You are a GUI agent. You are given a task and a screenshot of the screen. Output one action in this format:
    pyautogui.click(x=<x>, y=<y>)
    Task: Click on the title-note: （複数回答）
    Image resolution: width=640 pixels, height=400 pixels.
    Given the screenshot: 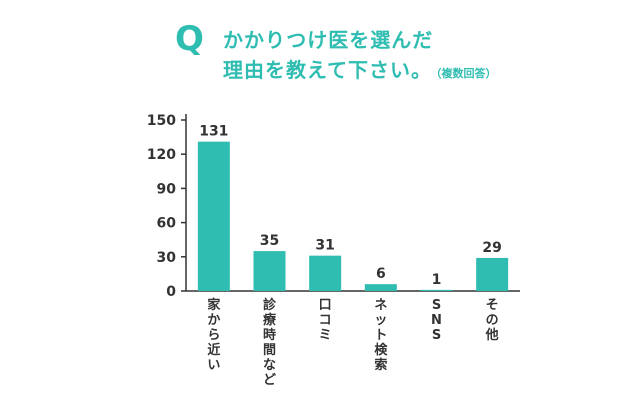 What is the action you would take?
    pyautogui.click(x=466, y=73)
    